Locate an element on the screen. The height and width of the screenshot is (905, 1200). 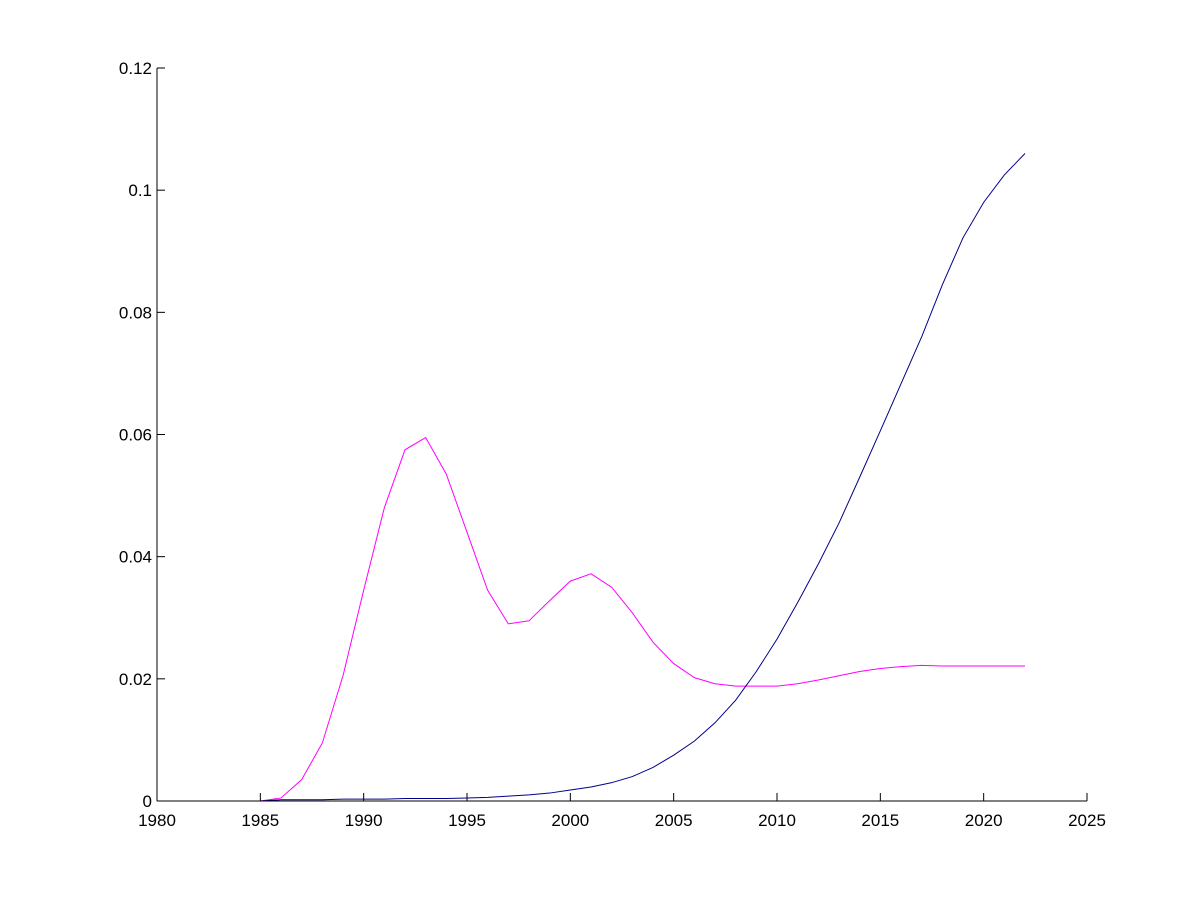
x-tick-label: 1985 is located at coordinates (260, 820).